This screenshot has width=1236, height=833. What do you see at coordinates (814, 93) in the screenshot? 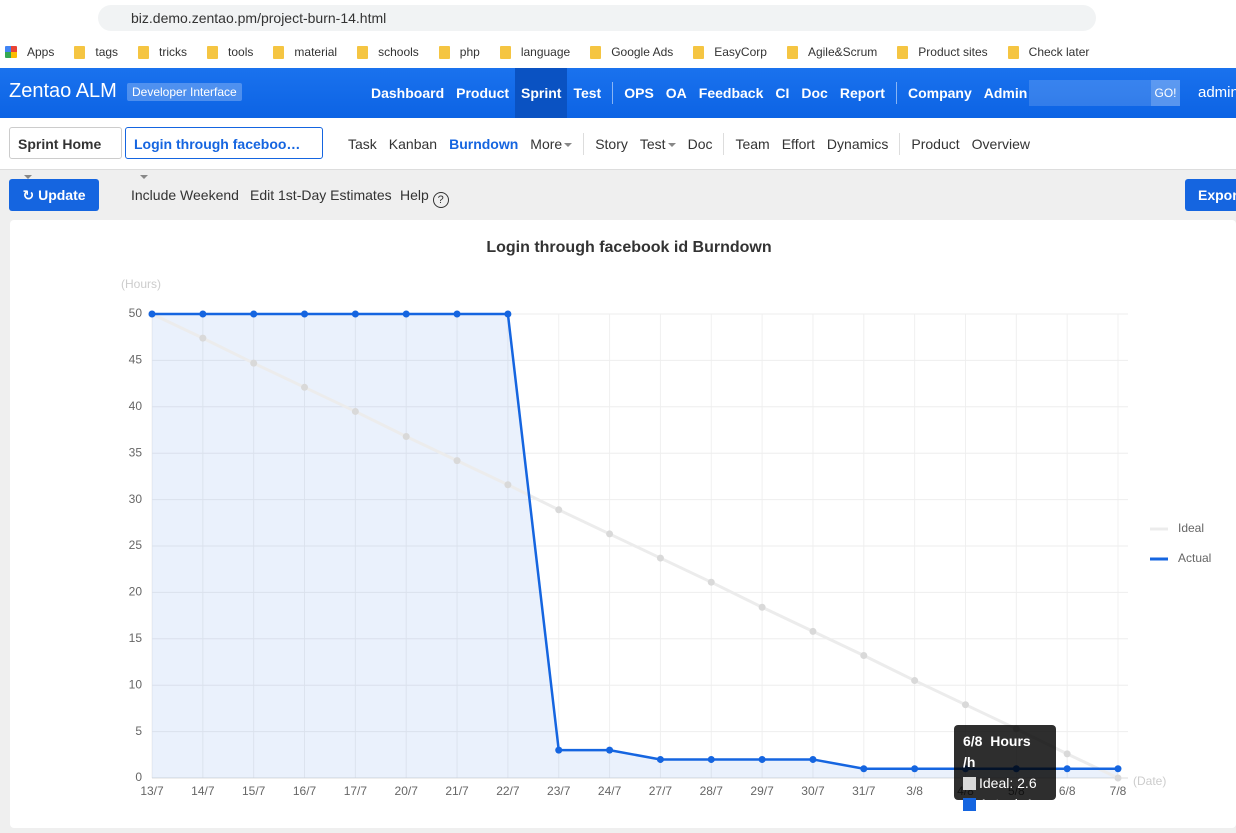
I see `nav-item: Doc` at bounding box center [814, 93].